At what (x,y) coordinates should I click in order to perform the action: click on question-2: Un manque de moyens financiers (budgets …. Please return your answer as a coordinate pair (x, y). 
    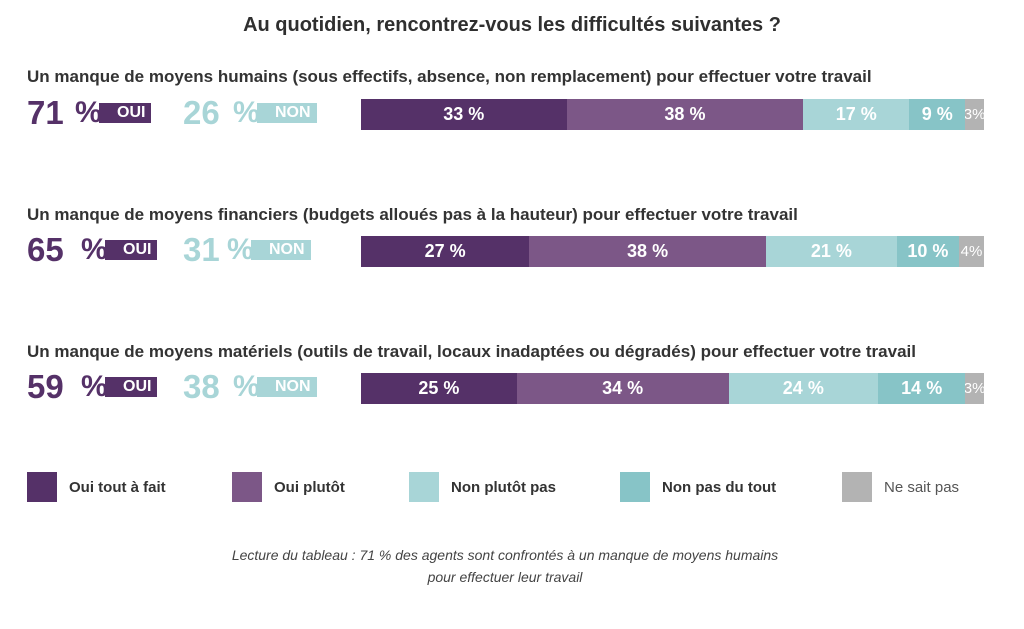
    Looking at the image, I should click on (412, 214).